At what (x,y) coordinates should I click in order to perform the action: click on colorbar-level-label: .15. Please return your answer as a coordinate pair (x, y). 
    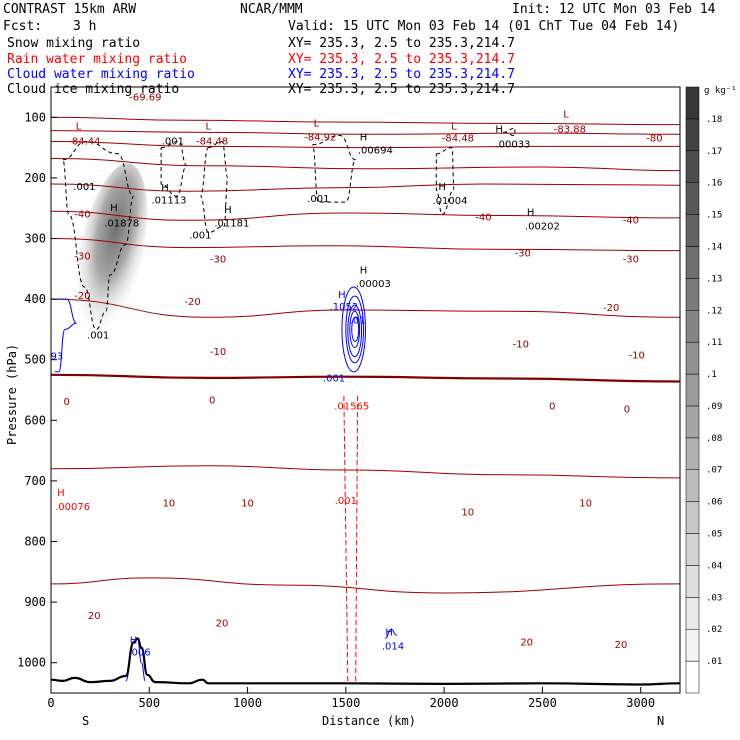
    Looking at the image, I should click on (714, 216).